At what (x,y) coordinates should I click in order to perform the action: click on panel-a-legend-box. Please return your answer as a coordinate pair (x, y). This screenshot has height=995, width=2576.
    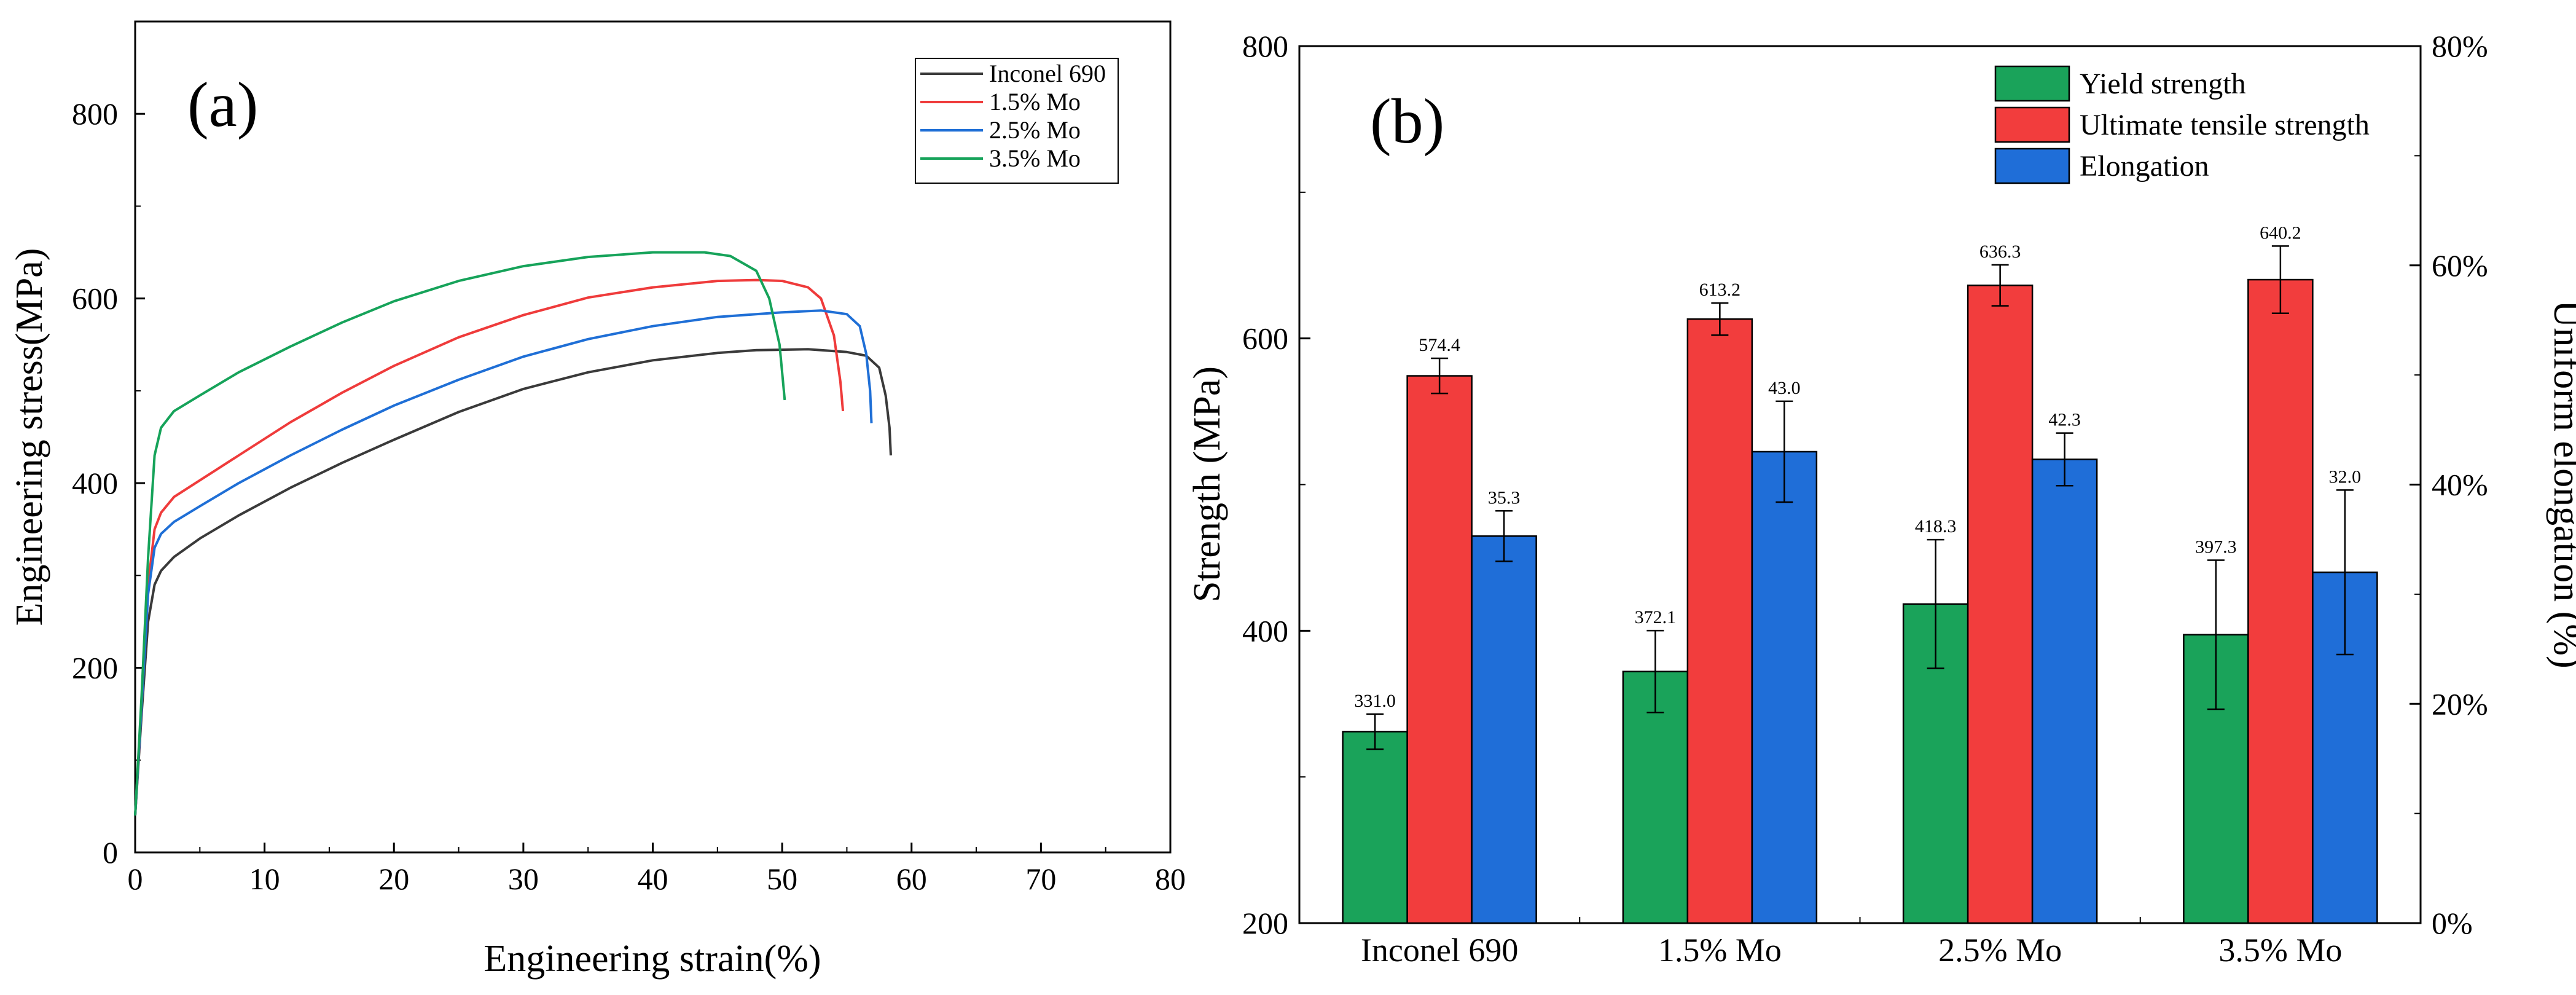
    Looking at the image, I should click on (1017, 121).